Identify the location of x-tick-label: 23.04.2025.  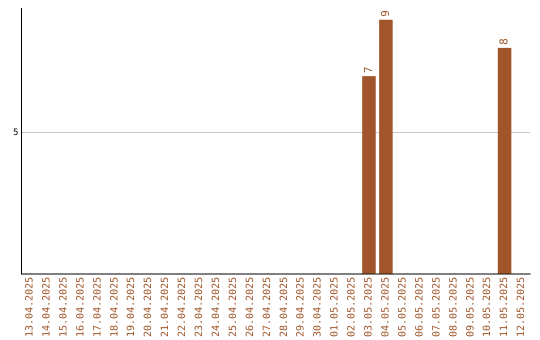
(200, 307).